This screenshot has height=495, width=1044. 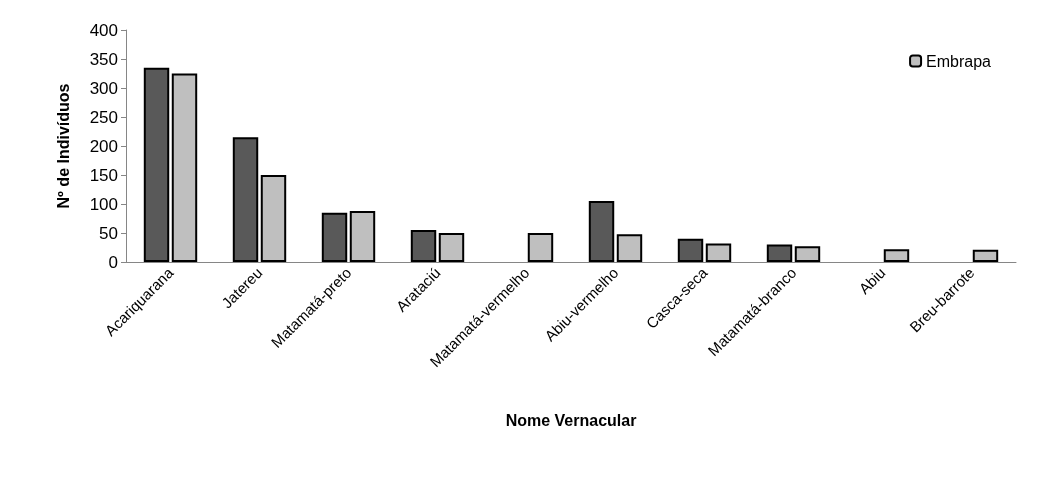 I want to click on y-tick-label: 150, so click(x=103, y=175).